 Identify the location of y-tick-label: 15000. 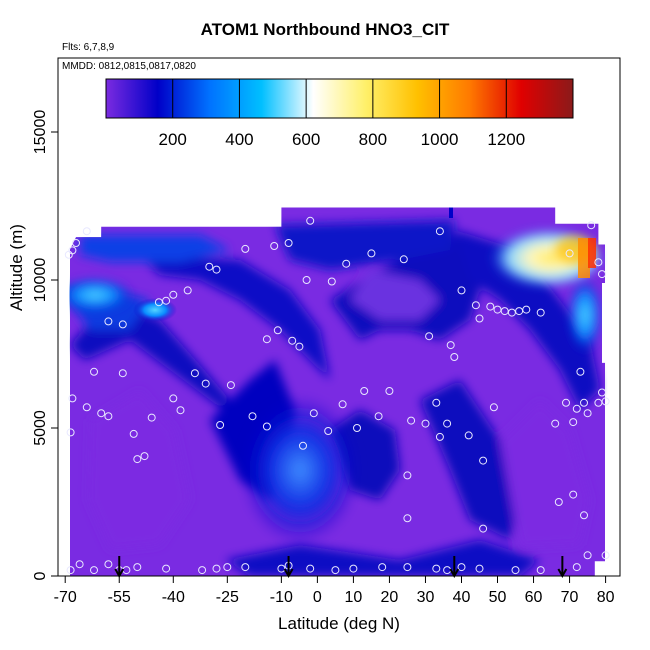
(40, 132).